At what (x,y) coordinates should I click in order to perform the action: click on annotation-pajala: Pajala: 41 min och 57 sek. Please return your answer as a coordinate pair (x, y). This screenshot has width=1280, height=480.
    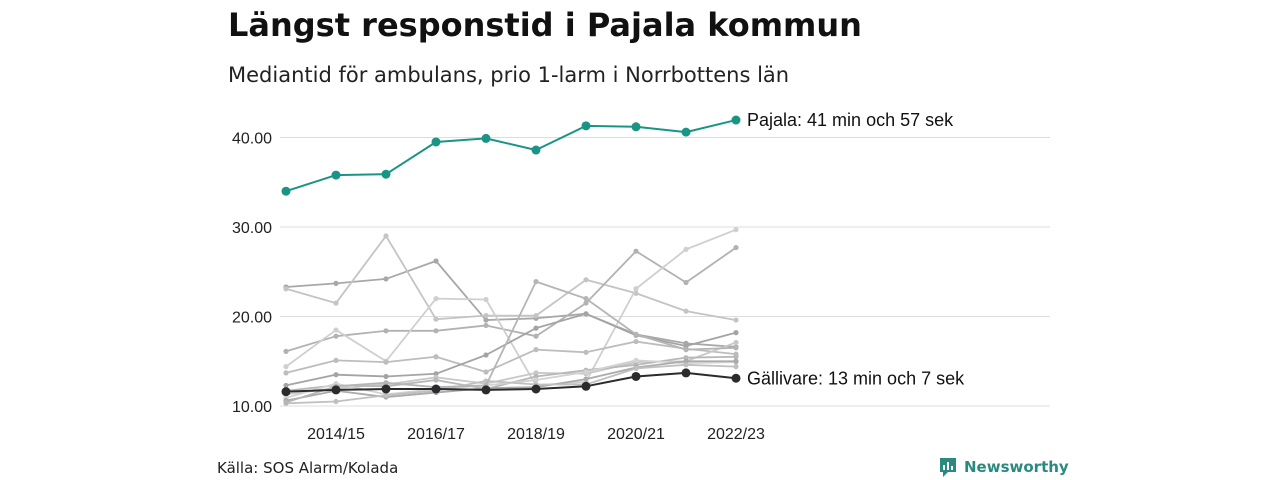
    Looking at the image, I should click on (850, 120).